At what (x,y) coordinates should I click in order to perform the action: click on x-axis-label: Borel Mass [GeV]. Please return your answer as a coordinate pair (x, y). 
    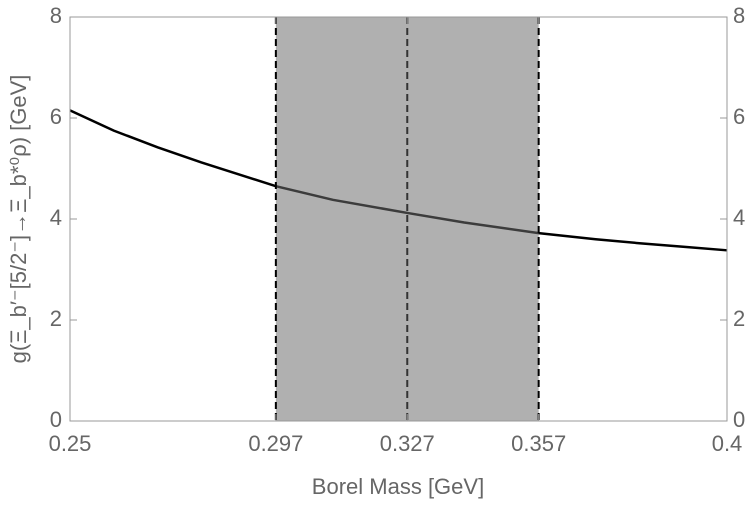
    Looking at the image, I should click on (398, 486).